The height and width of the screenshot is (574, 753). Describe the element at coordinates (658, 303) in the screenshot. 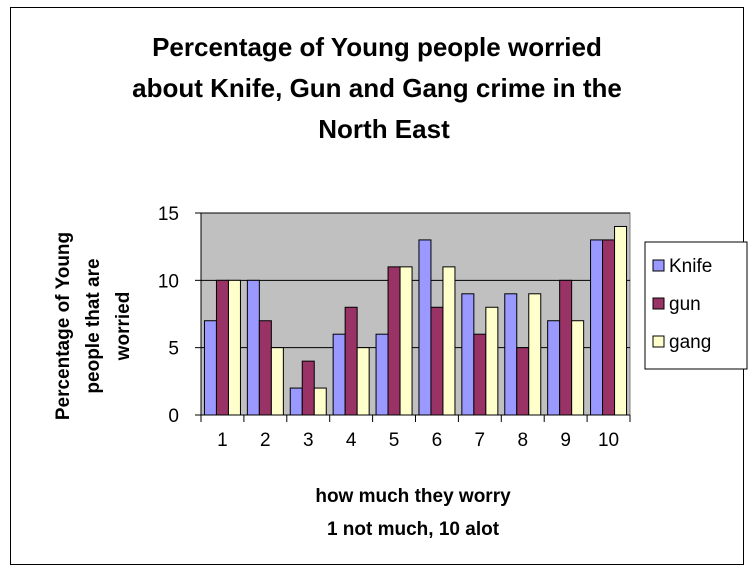

I see `legend-swatch-gun` at that location.